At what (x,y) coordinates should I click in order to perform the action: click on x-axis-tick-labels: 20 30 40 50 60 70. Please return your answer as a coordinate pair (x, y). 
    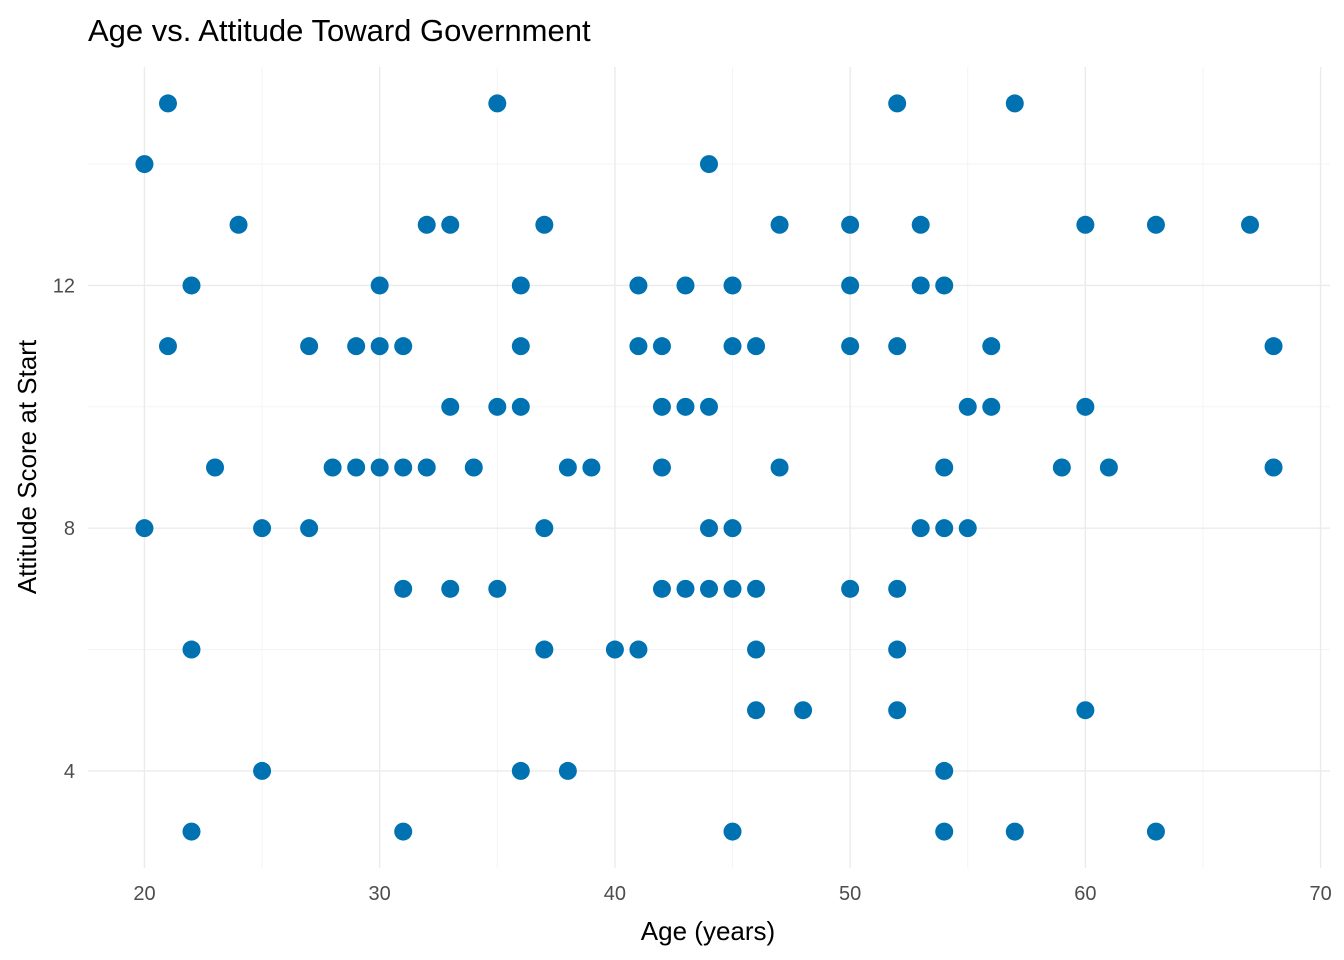
    Looking at the image, I should click on (732, 894).